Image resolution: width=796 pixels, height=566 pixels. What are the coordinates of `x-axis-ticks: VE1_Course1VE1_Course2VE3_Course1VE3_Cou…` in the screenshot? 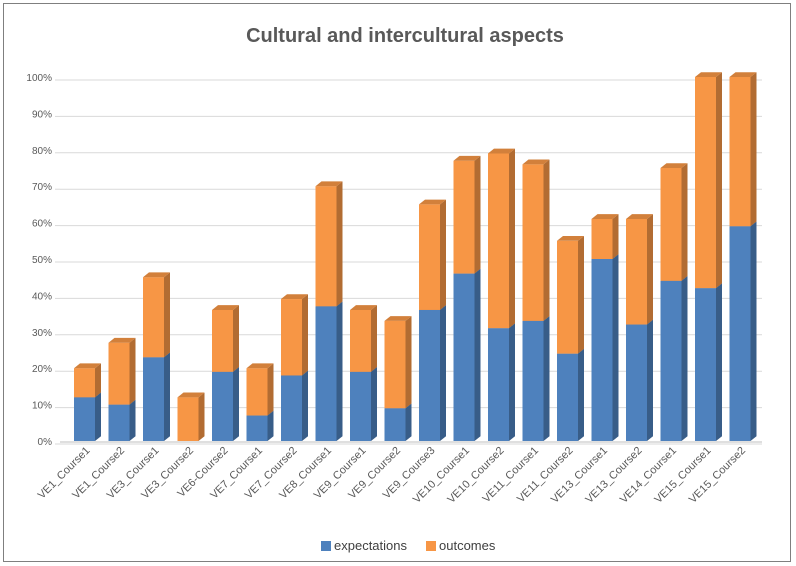 It's located at (392, 475).